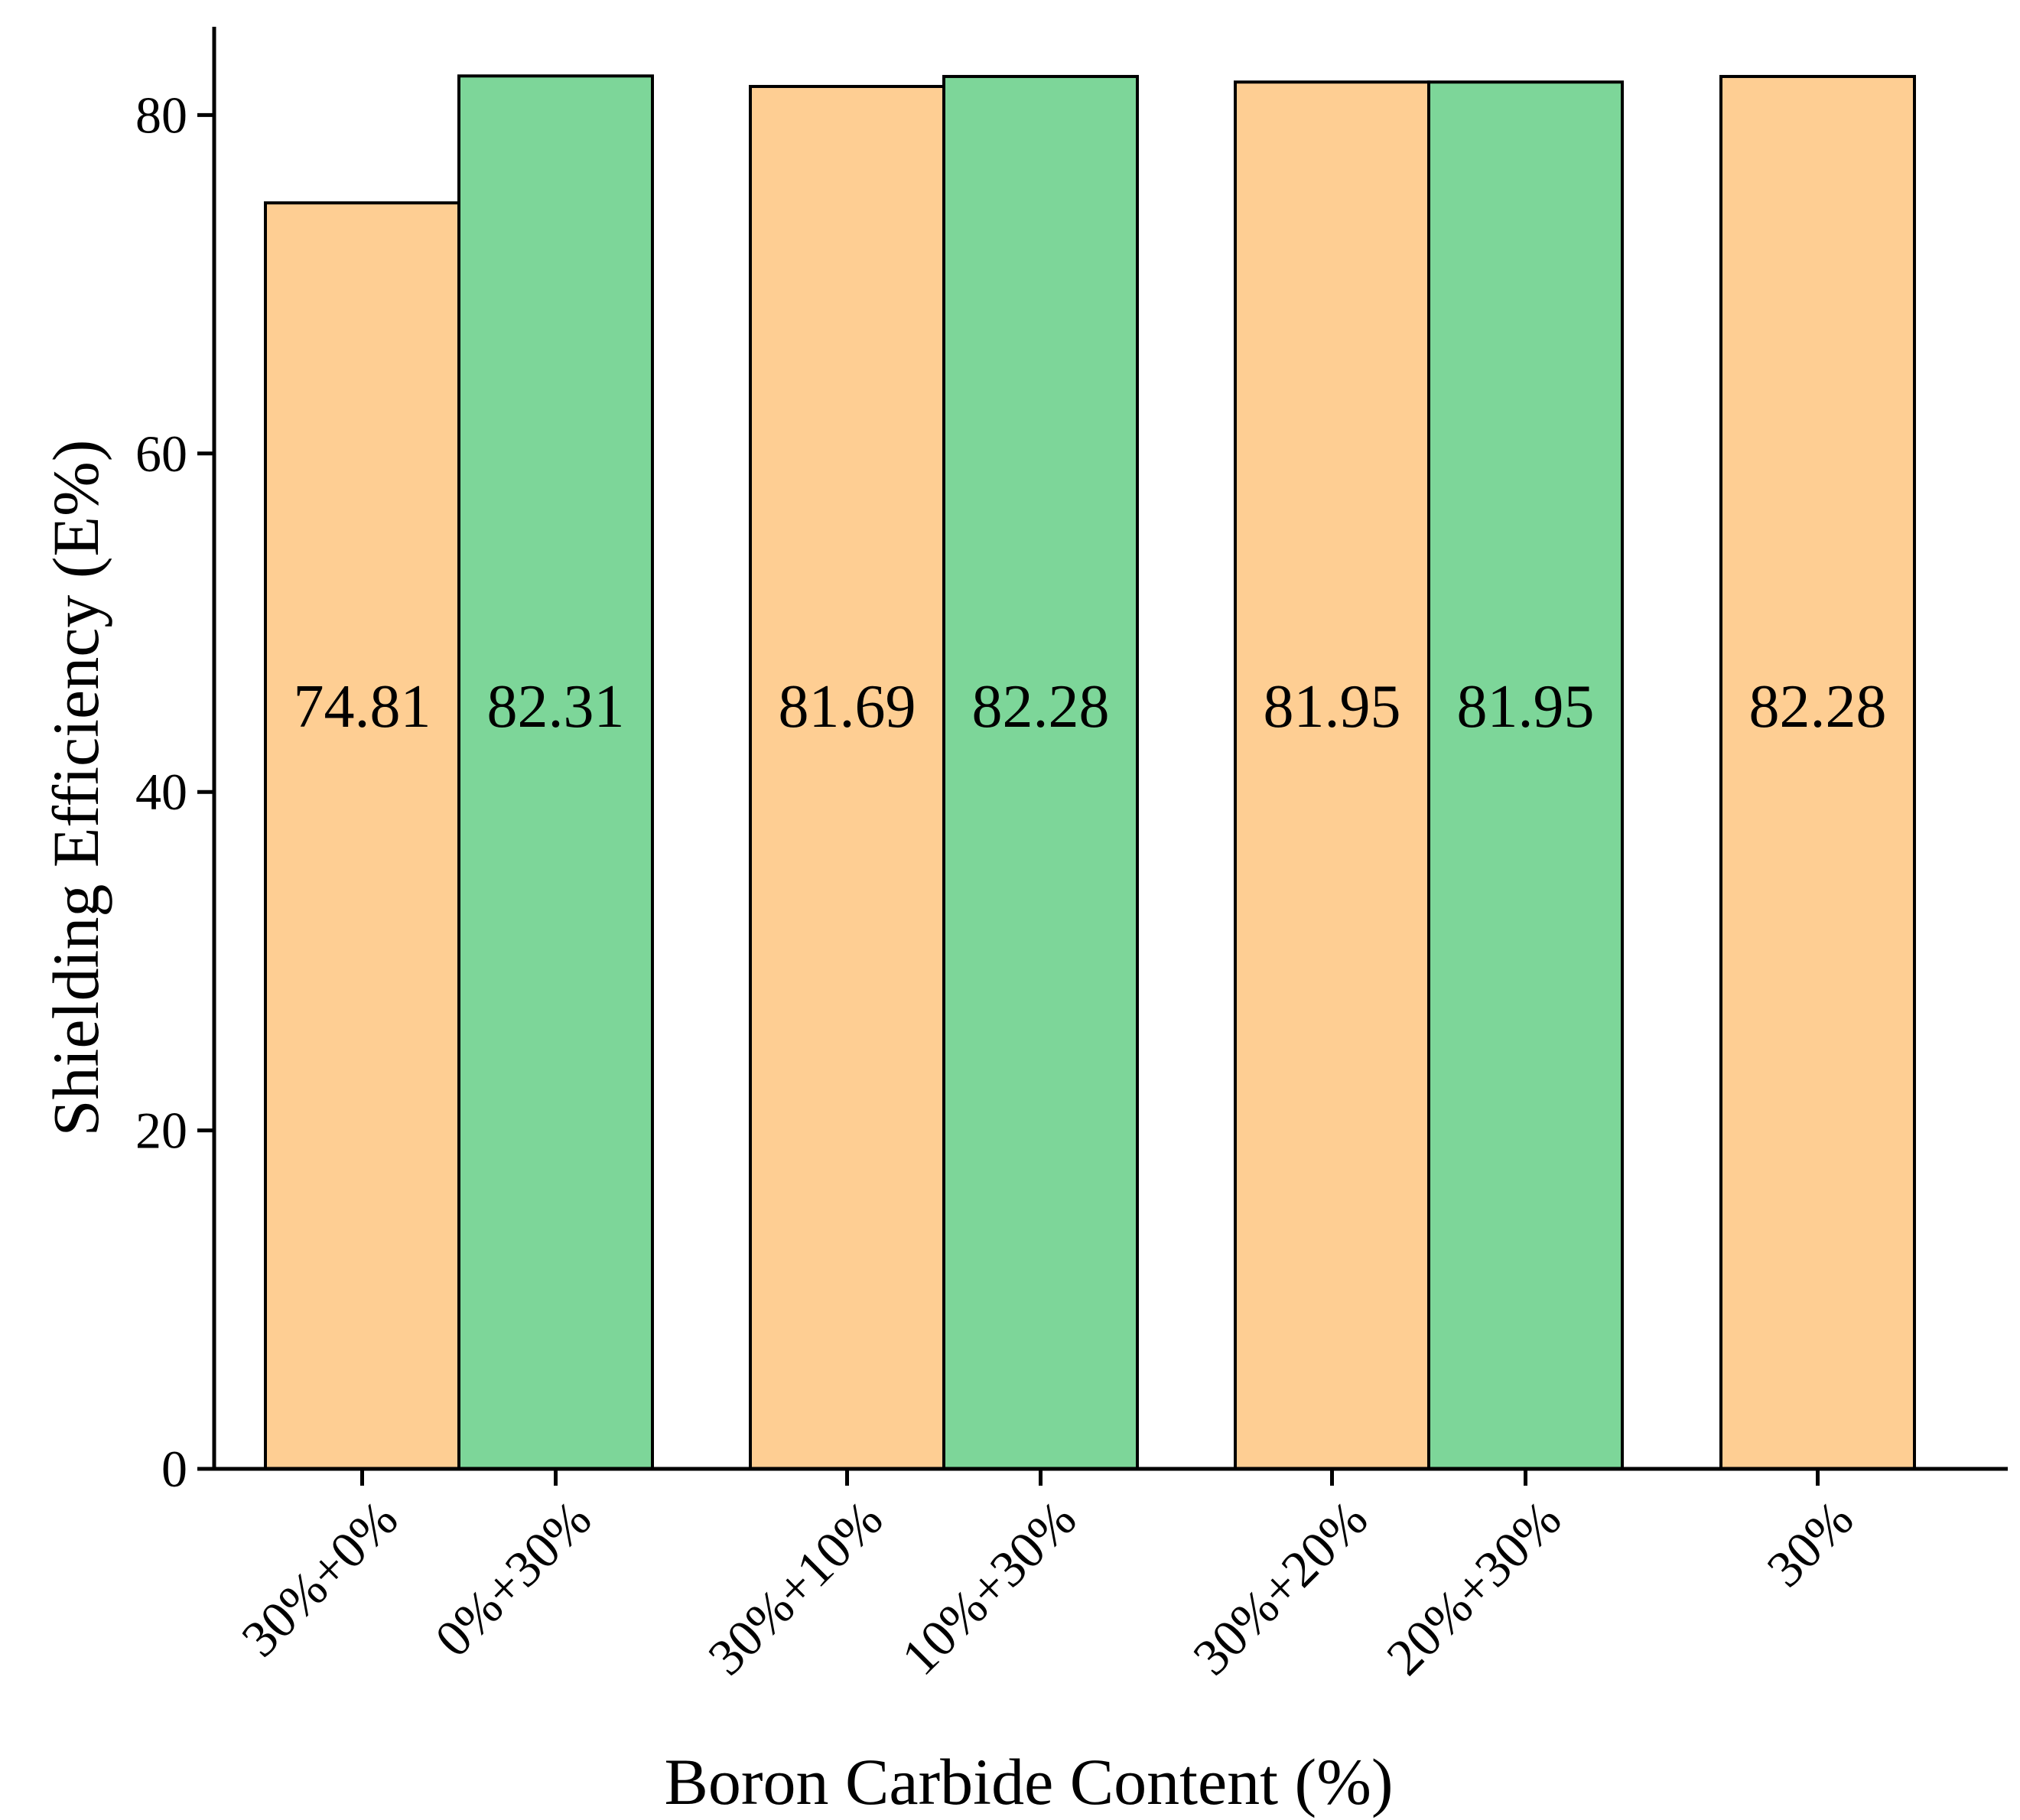 The image size is (2020, 1820). I want to click on x-tick-label-30pct-plus-10pct: 30%+10%, so click(795, 1588).